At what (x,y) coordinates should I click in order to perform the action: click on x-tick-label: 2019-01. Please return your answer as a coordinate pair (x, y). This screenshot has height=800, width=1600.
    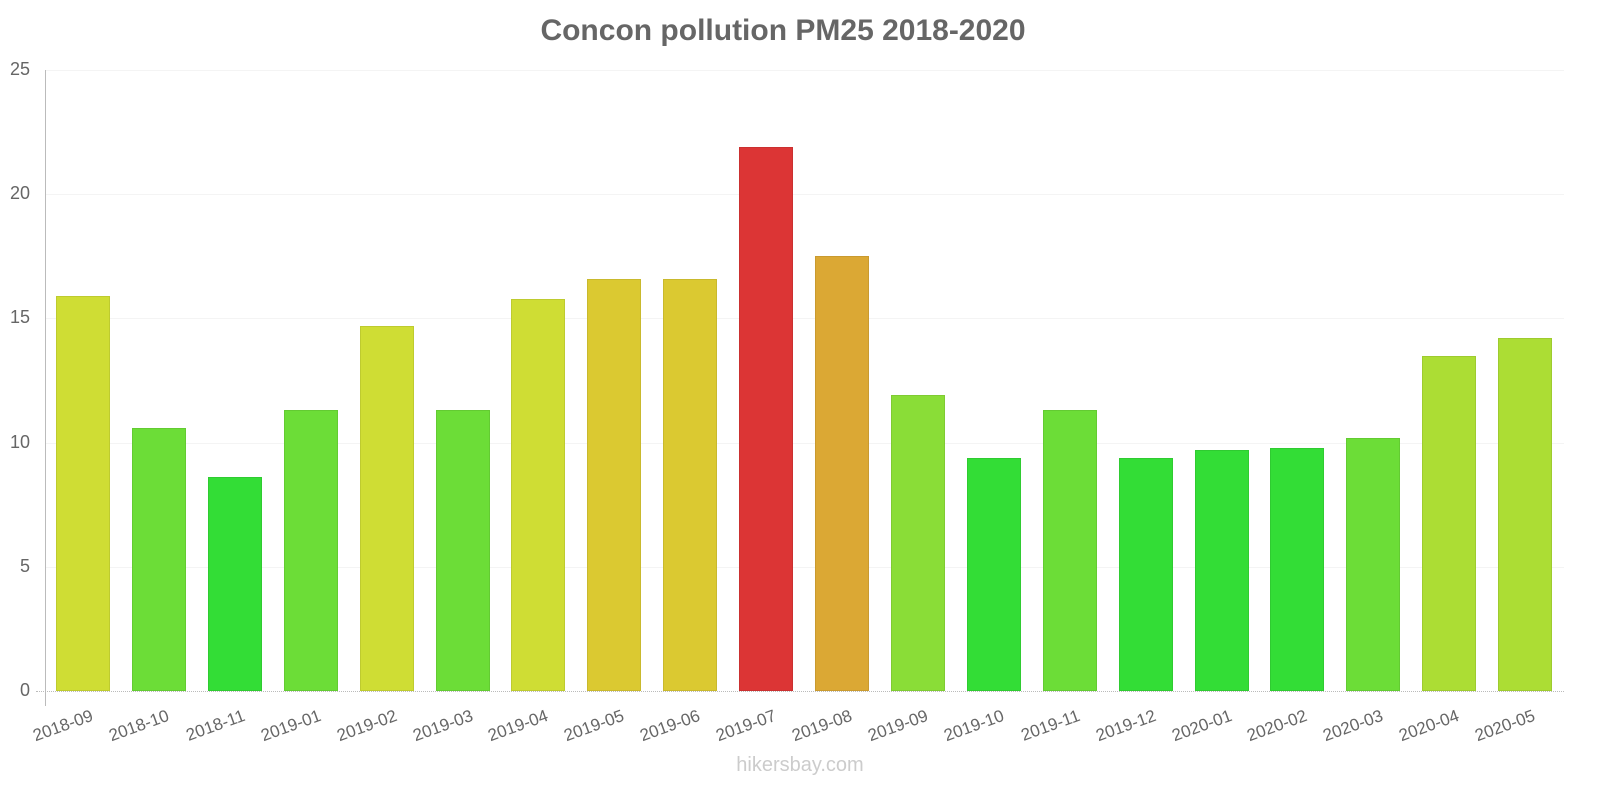
    Looking at the image, I should click on (291, 726).